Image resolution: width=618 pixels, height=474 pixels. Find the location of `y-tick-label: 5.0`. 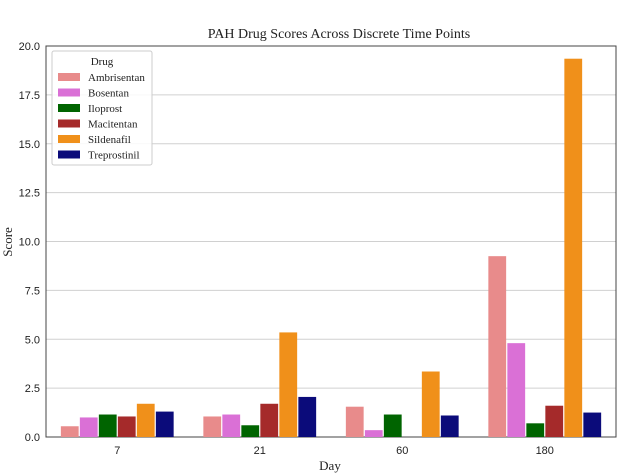

y-tick-label: 5.0 is located at coordinates (32, 340).